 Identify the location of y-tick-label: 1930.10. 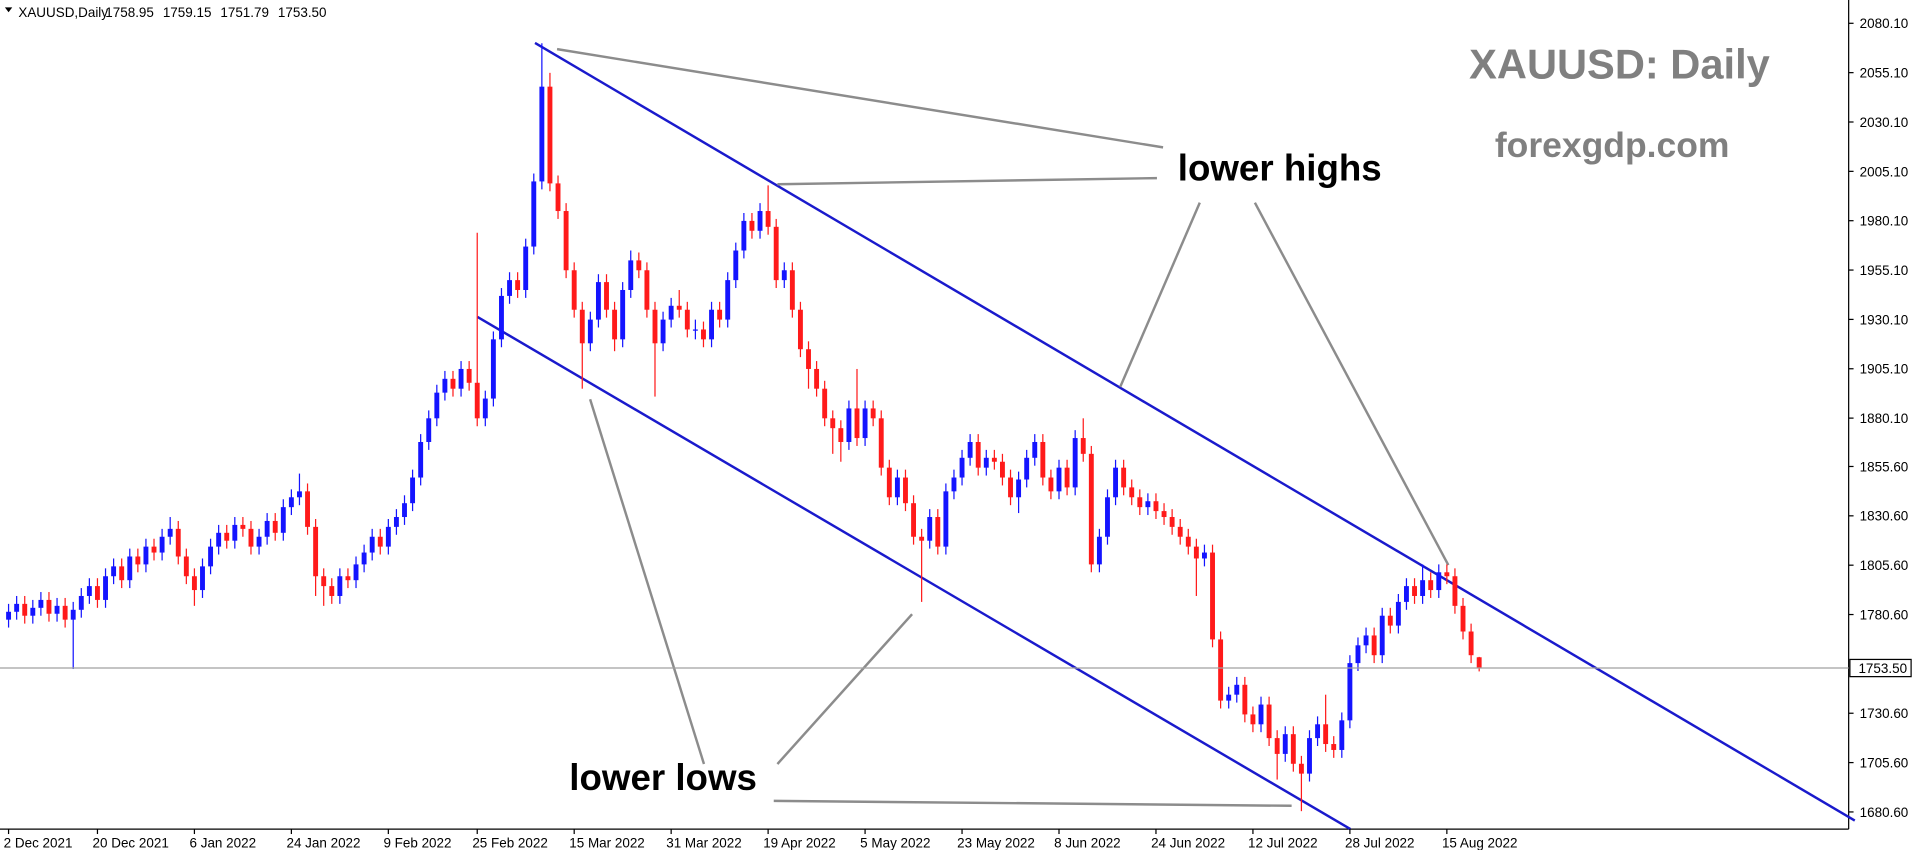
(1884, 319).